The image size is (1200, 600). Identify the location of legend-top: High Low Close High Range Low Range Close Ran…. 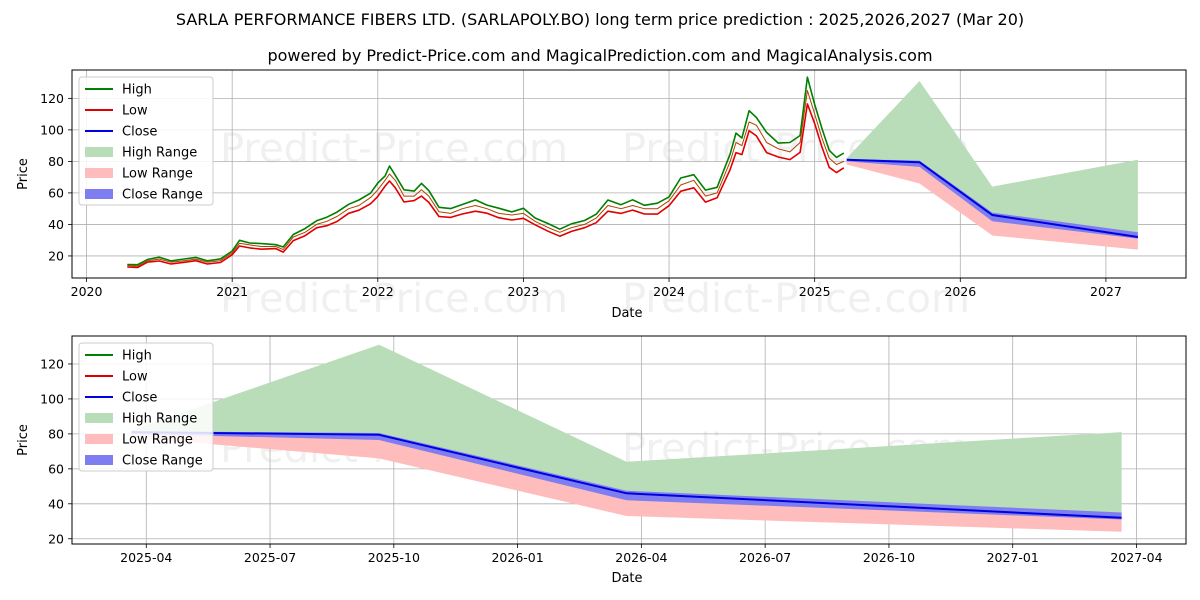
(146, 141).